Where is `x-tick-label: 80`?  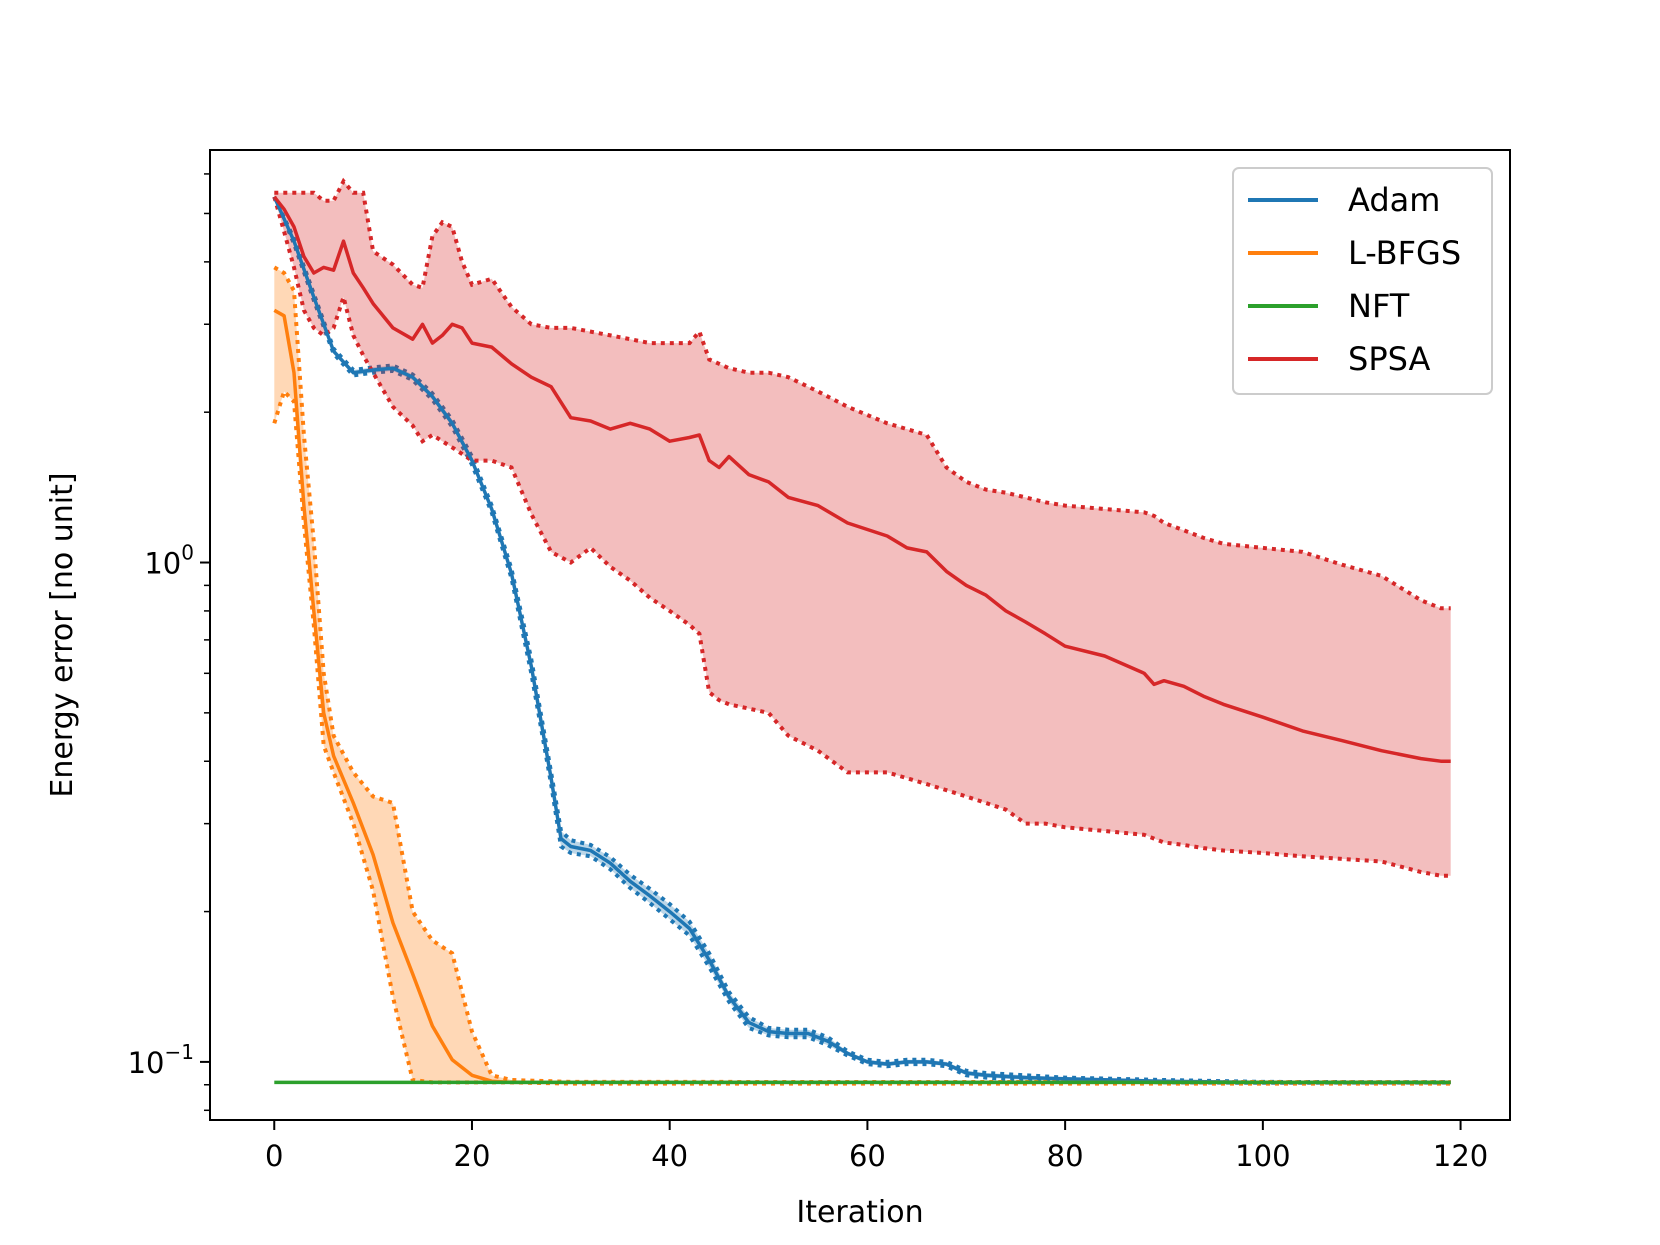 x-tick-label: 80 is located at coordinates (1065, 1156).